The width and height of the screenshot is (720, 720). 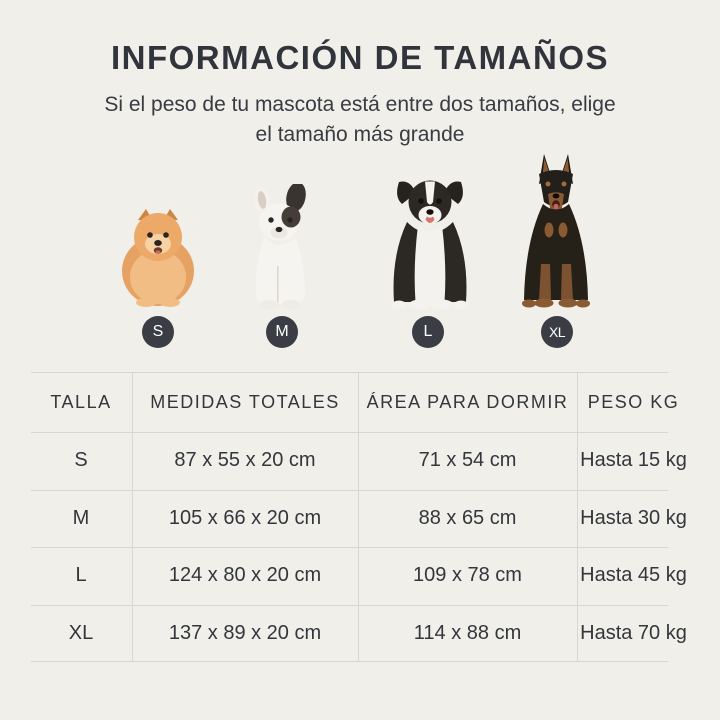 What do you see at coordinates (467, 517) in the screenshot?
I see `cell-area: 88 x 65 cm` at bounding box center [467, 517].